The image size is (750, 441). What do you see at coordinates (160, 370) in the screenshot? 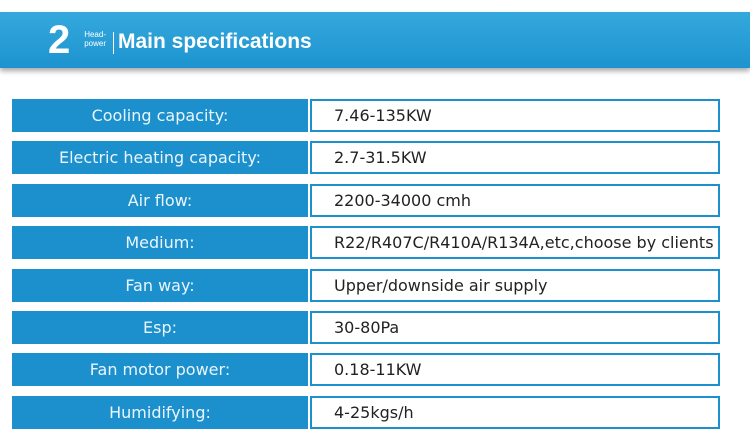
I see `spec-label: Fan motor power:` at bounding box center [160, 370].